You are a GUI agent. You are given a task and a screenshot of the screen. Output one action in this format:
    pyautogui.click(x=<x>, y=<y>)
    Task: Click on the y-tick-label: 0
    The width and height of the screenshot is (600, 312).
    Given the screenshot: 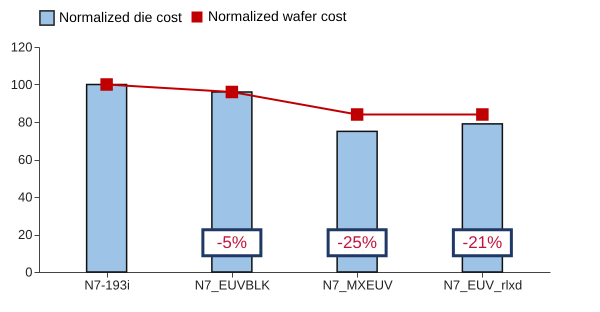 What is the action you would take?
    pyautogui.click(x=28, y=272)
    